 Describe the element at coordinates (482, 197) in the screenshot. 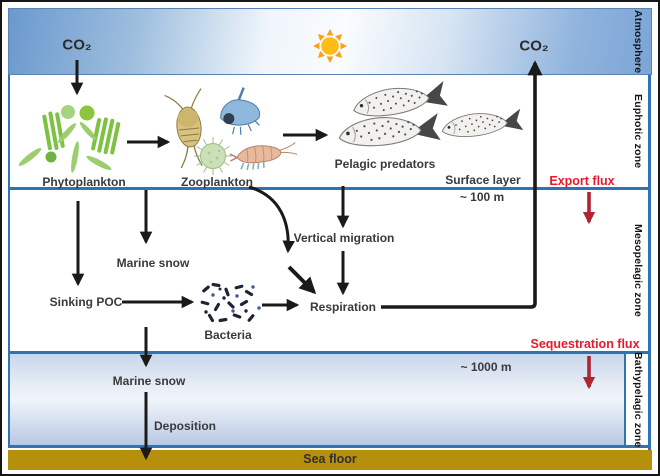

I see `surface-depth-label: ~ 100 m` at that location.